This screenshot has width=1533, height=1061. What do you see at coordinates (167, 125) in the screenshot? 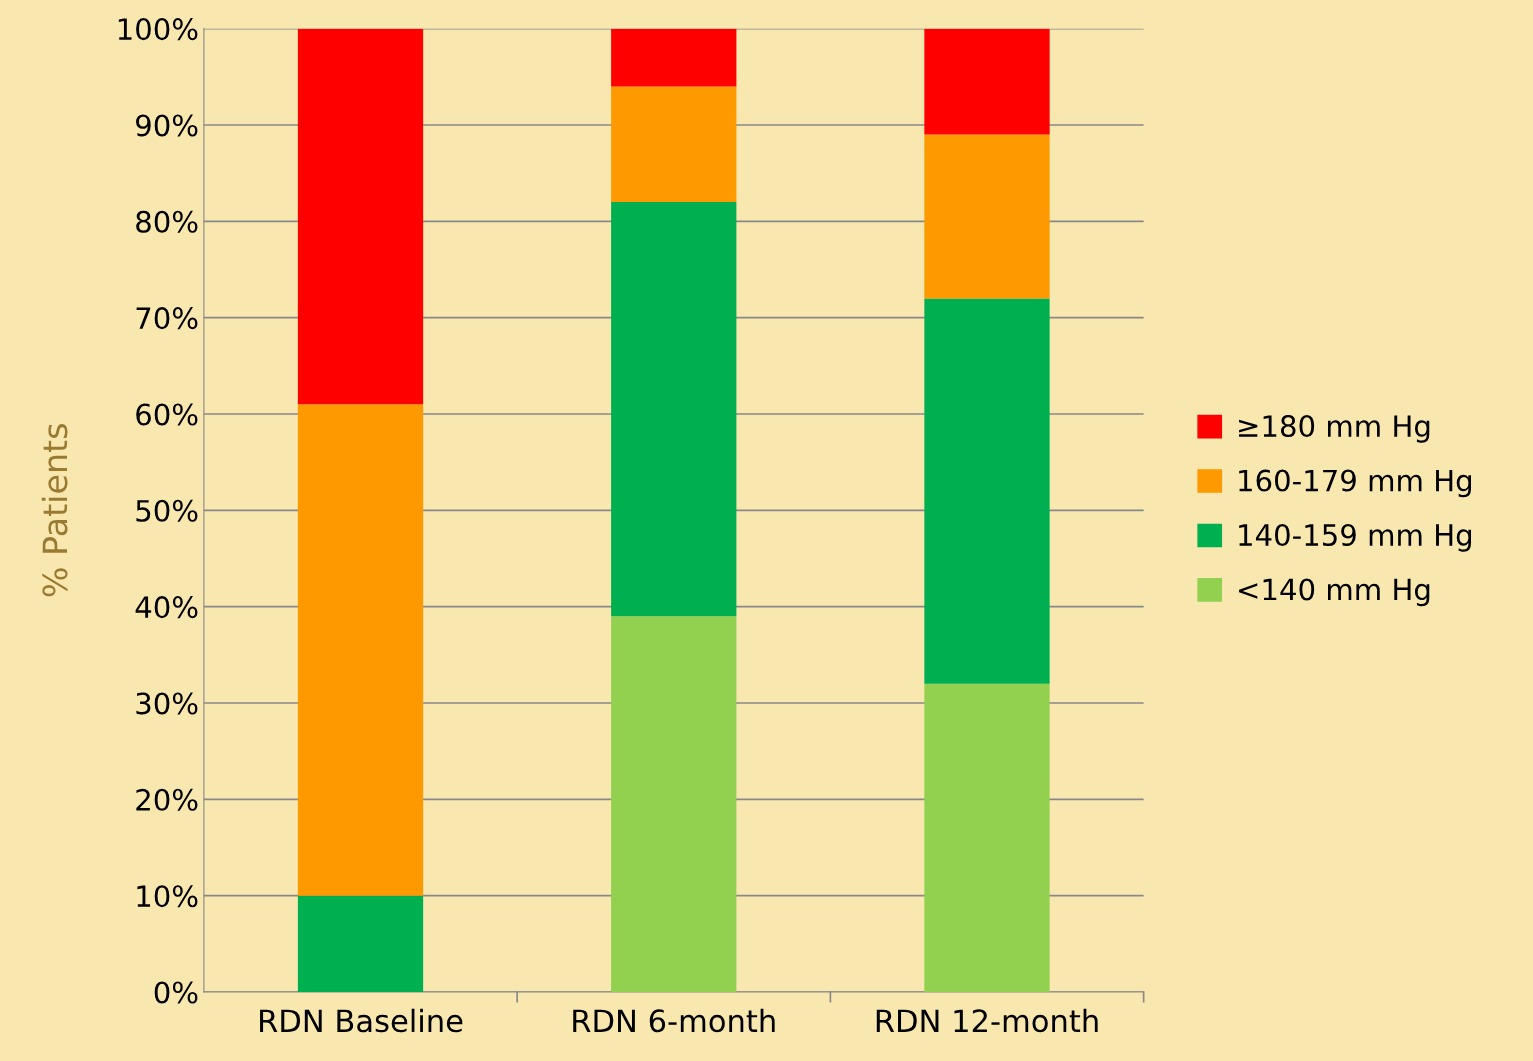
I see `y-tick-label: 90%` at bounding box center [167, 125].